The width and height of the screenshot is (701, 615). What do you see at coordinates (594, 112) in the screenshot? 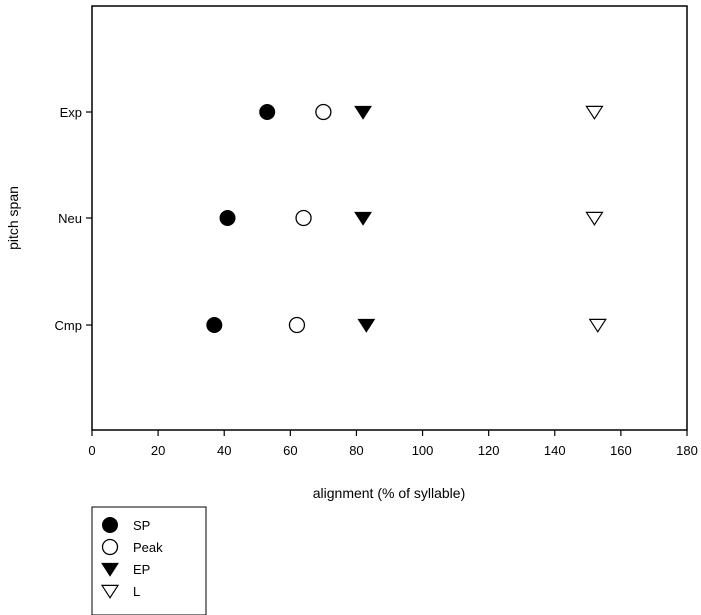
I see `point-l-exp` at bounding box center [594, 112].